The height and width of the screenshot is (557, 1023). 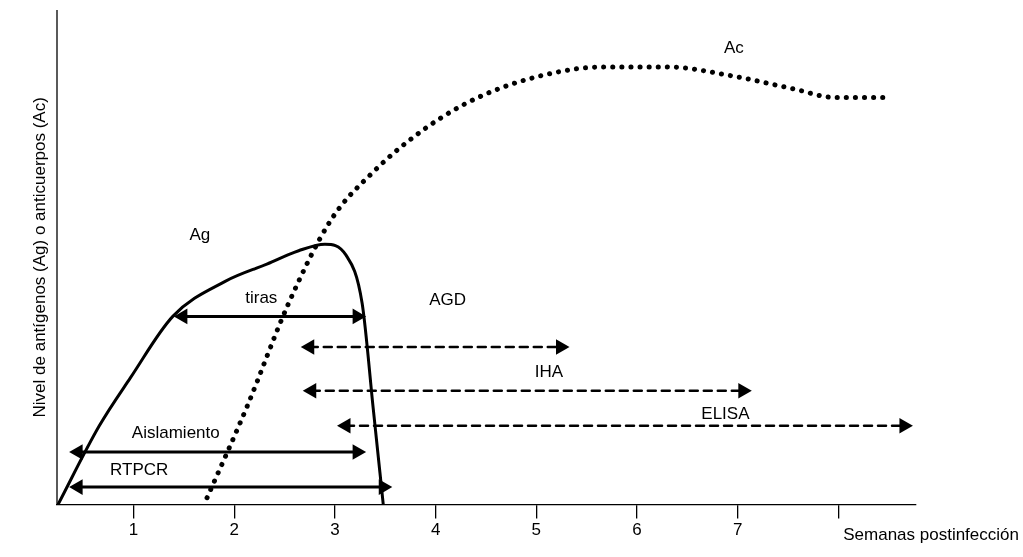 I want to click on series-label: tiras, so click(x=261, y=297).